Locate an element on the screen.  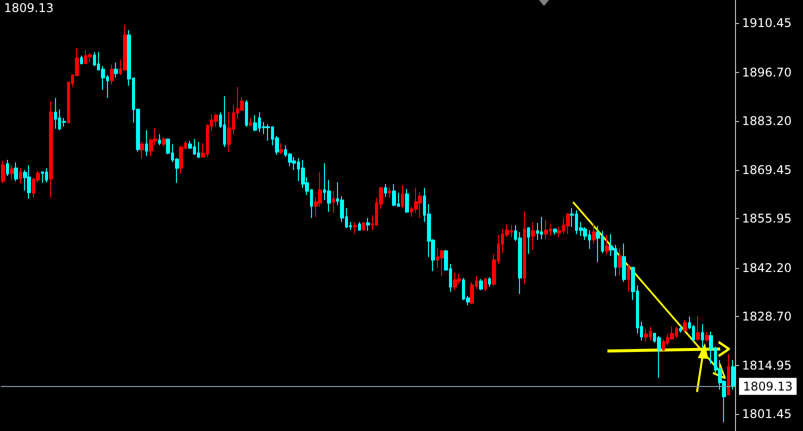
ref-line-label: 1809.13 is located at coordinates (768, 386).